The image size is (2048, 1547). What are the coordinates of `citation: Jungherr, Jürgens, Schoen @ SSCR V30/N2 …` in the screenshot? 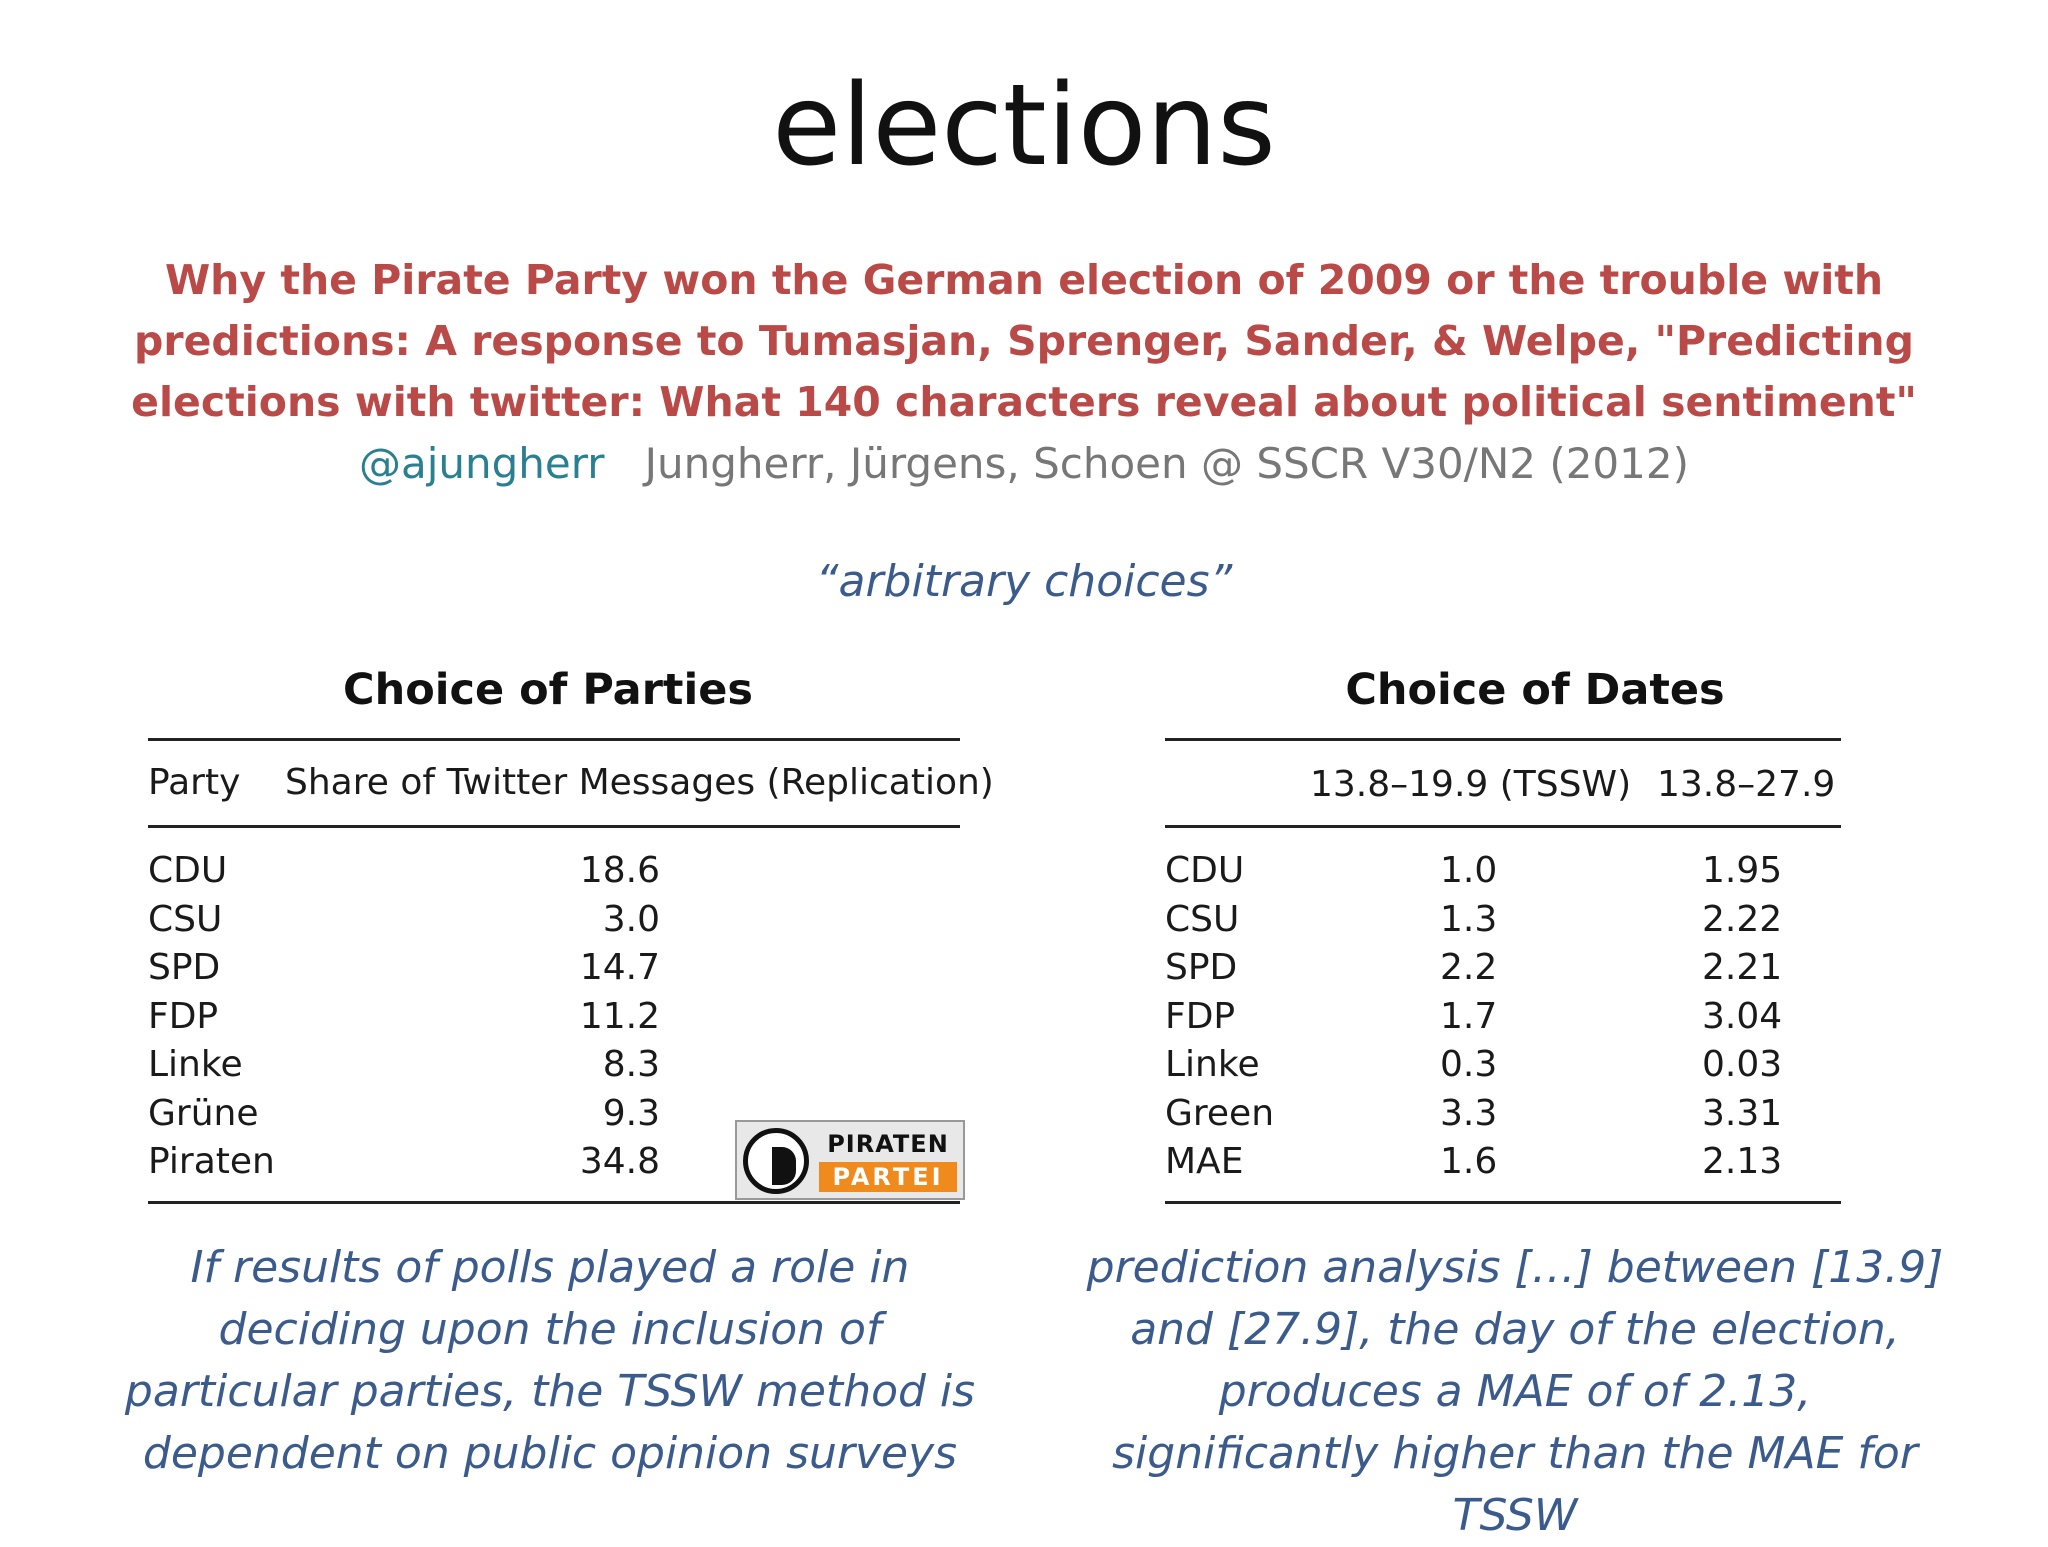 It's located at (1166, 463).